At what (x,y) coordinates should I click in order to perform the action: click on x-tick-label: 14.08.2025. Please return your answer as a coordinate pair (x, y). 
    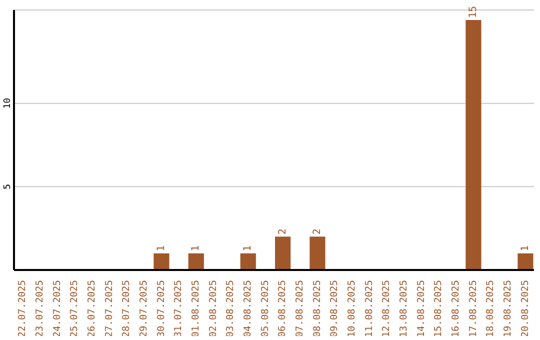
    Looking at the image, I should click on (421, 309).